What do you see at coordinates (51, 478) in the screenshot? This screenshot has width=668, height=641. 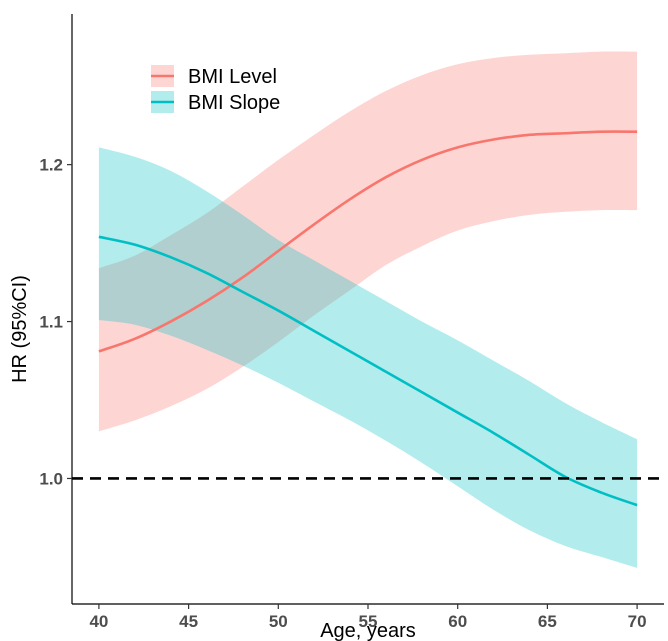 I see `y-tick-label: 1.0` at bounding box center [51, 478].